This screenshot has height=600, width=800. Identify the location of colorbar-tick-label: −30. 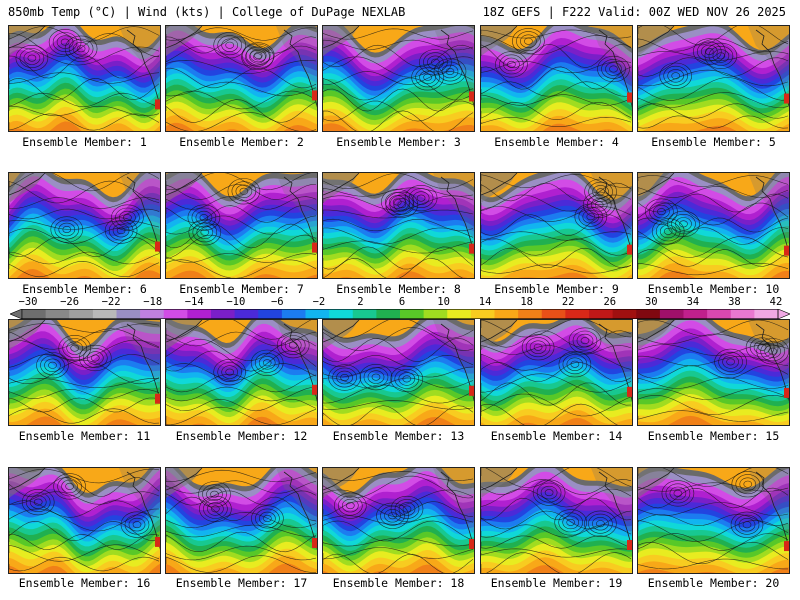
(28, 302).